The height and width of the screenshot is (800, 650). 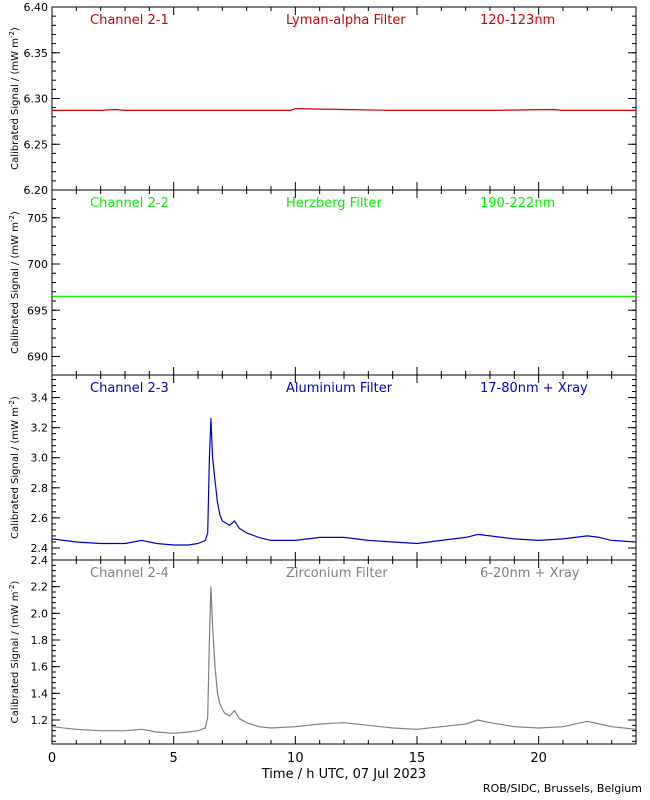 What do you see at coordinates (334, 203) in the screenshot?
I see `filter-label: Herzberg Filter` at bounding box center [334, 203].